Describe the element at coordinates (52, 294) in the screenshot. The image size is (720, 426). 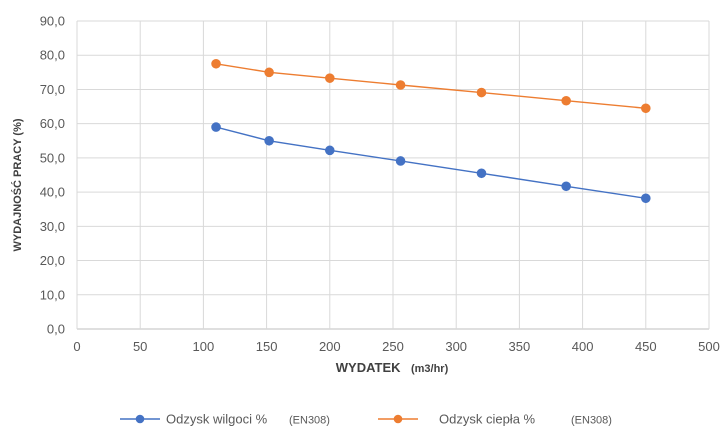
I see `y-tick-label: 10,0` at that location.